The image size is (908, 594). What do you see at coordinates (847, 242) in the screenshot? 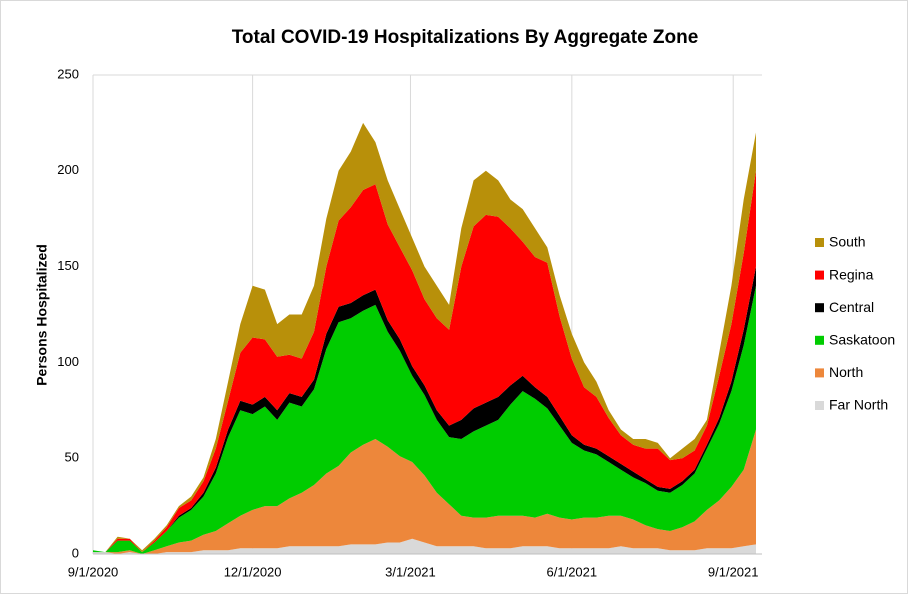
I see `legend-label: South` at bounding box center [847, 242].